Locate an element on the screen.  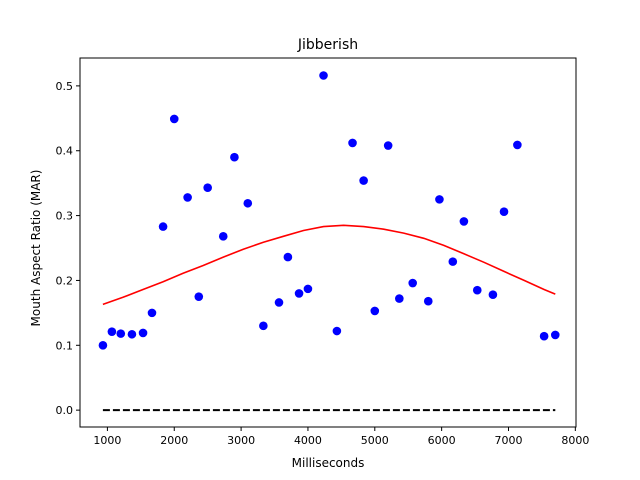
x-tick-label: 3000 is located at coordinates (241, 440).